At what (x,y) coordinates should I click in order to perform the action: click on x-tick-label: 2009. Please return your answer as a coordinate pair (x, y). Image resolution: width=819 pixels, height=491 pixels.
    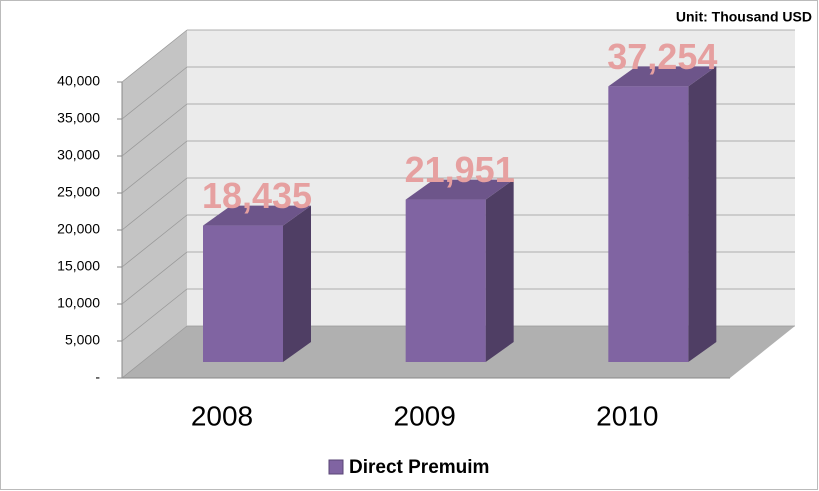
    Looking at the image, I should click on (425, 415).